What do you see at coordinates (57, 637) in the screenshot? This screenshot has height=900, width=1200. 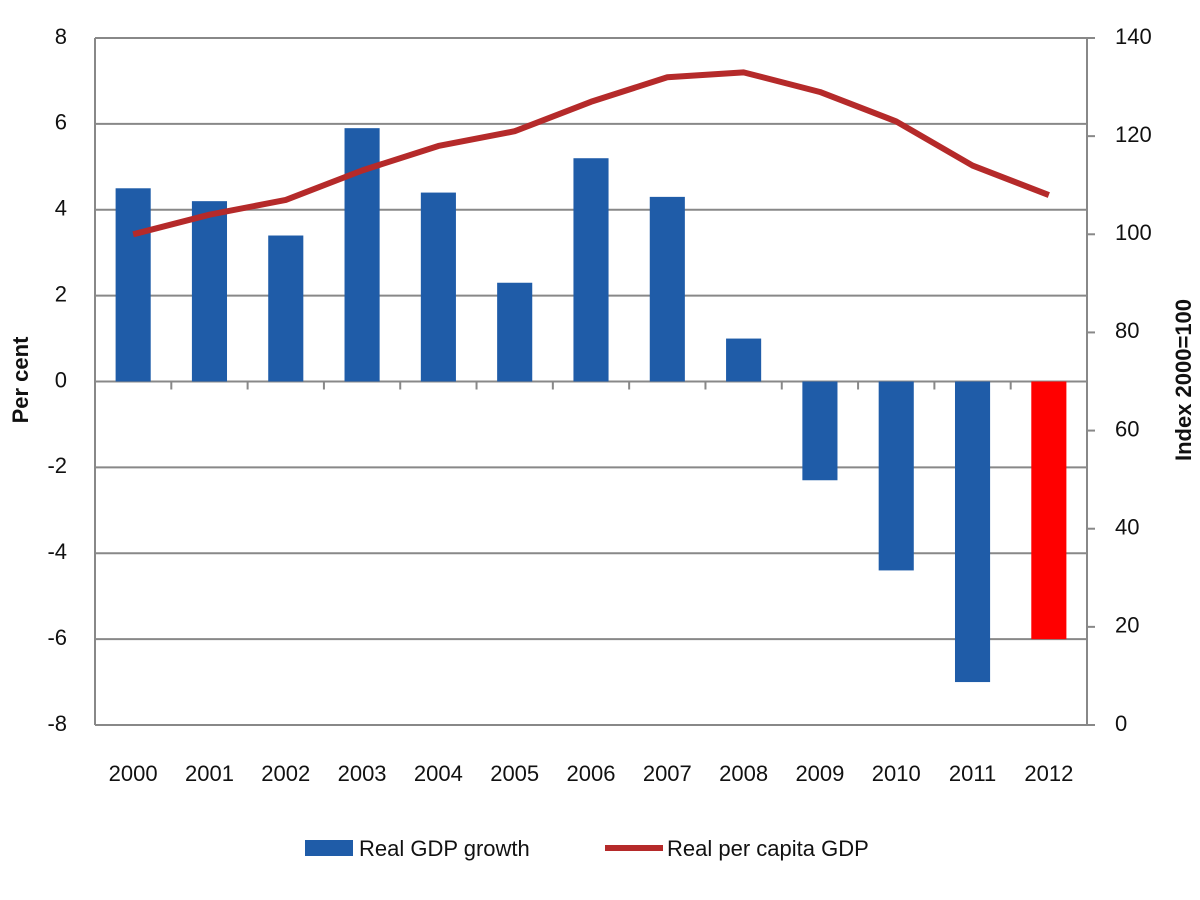 I see `y-tick-label: -6` at bounding box center [57, 637].